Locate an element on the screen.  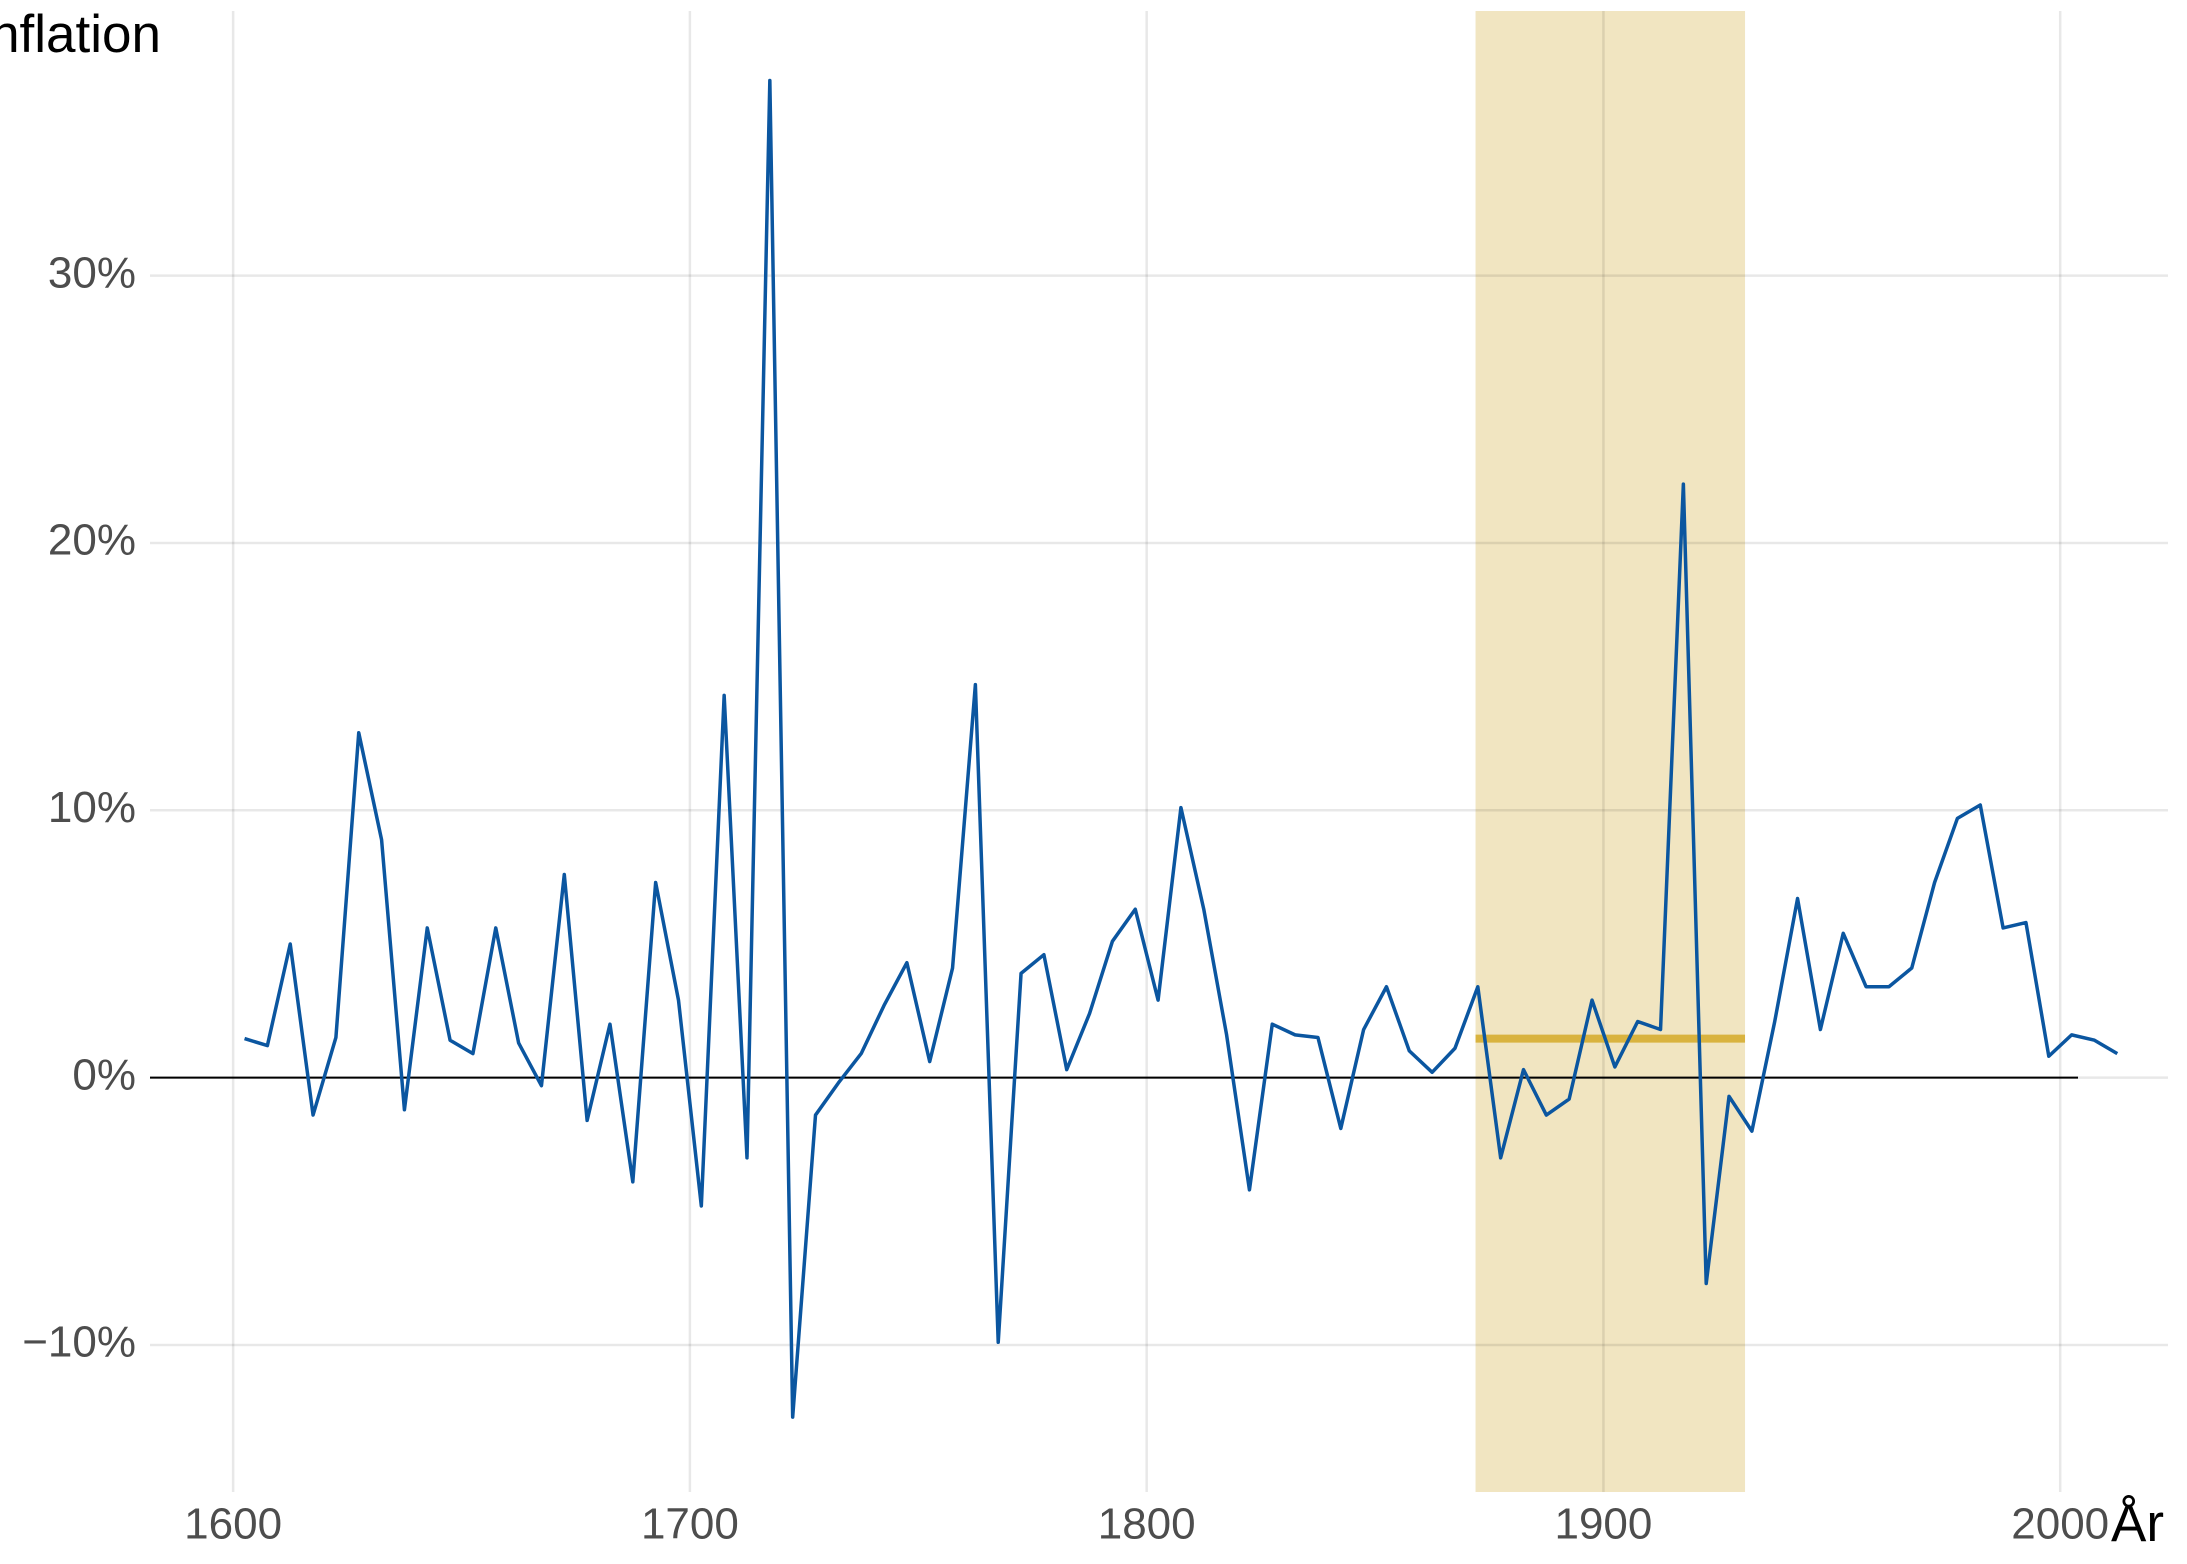
highlight-band is located at coordinates (1610, 751).